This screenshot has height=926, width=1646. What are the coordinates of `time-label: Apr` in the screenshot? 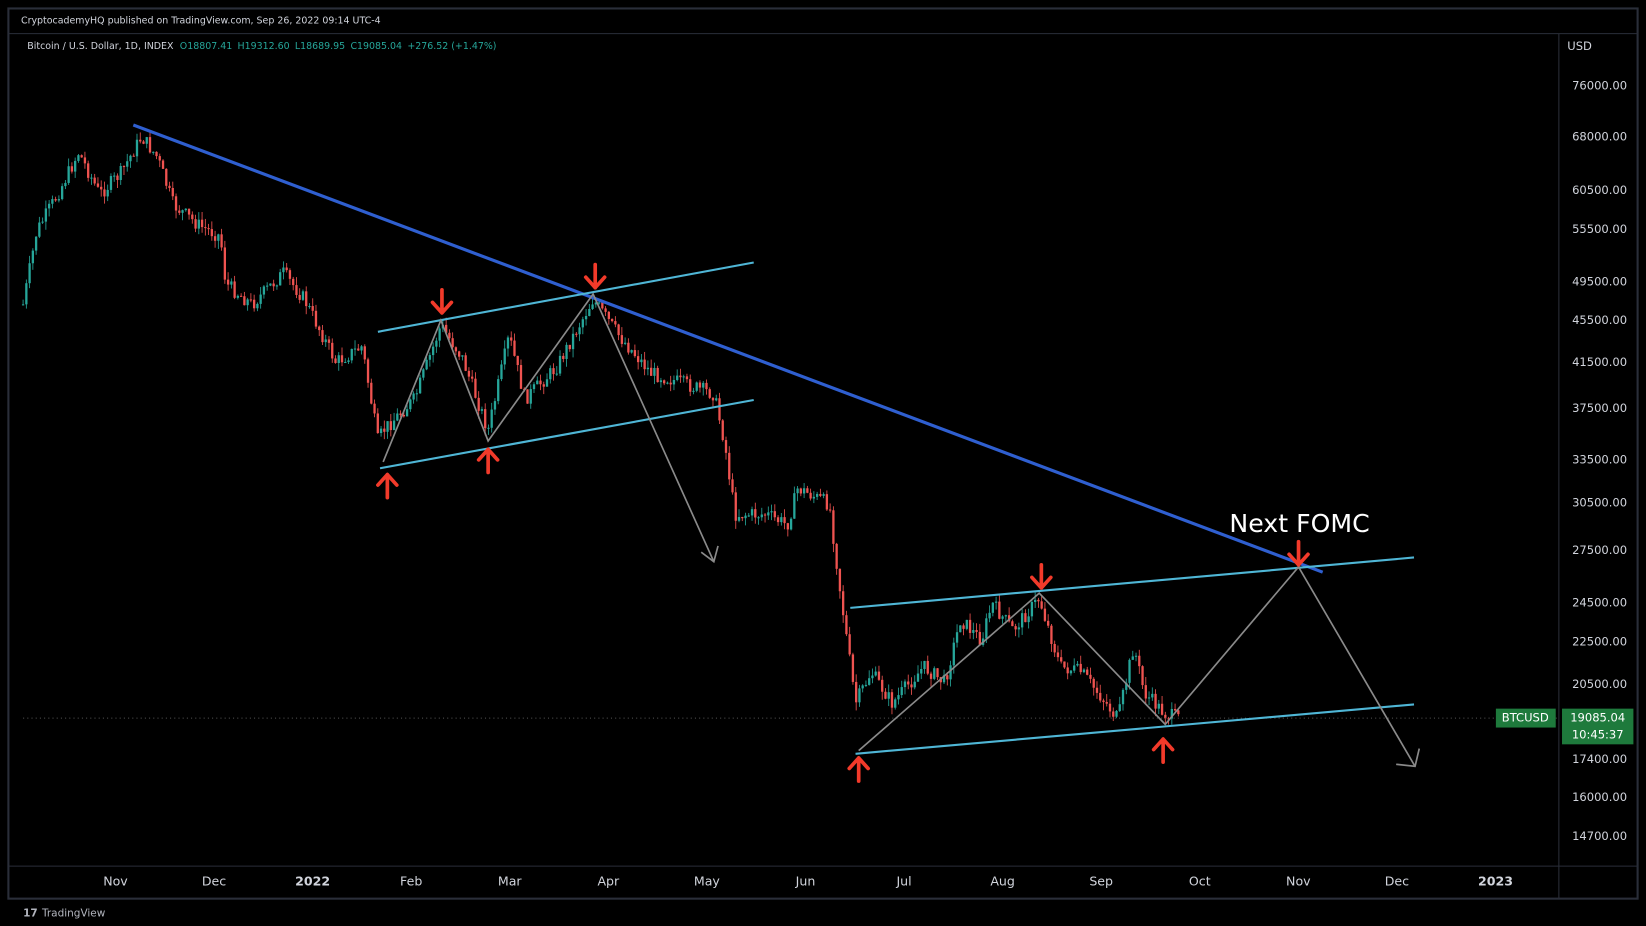 It's located at (608, 880).